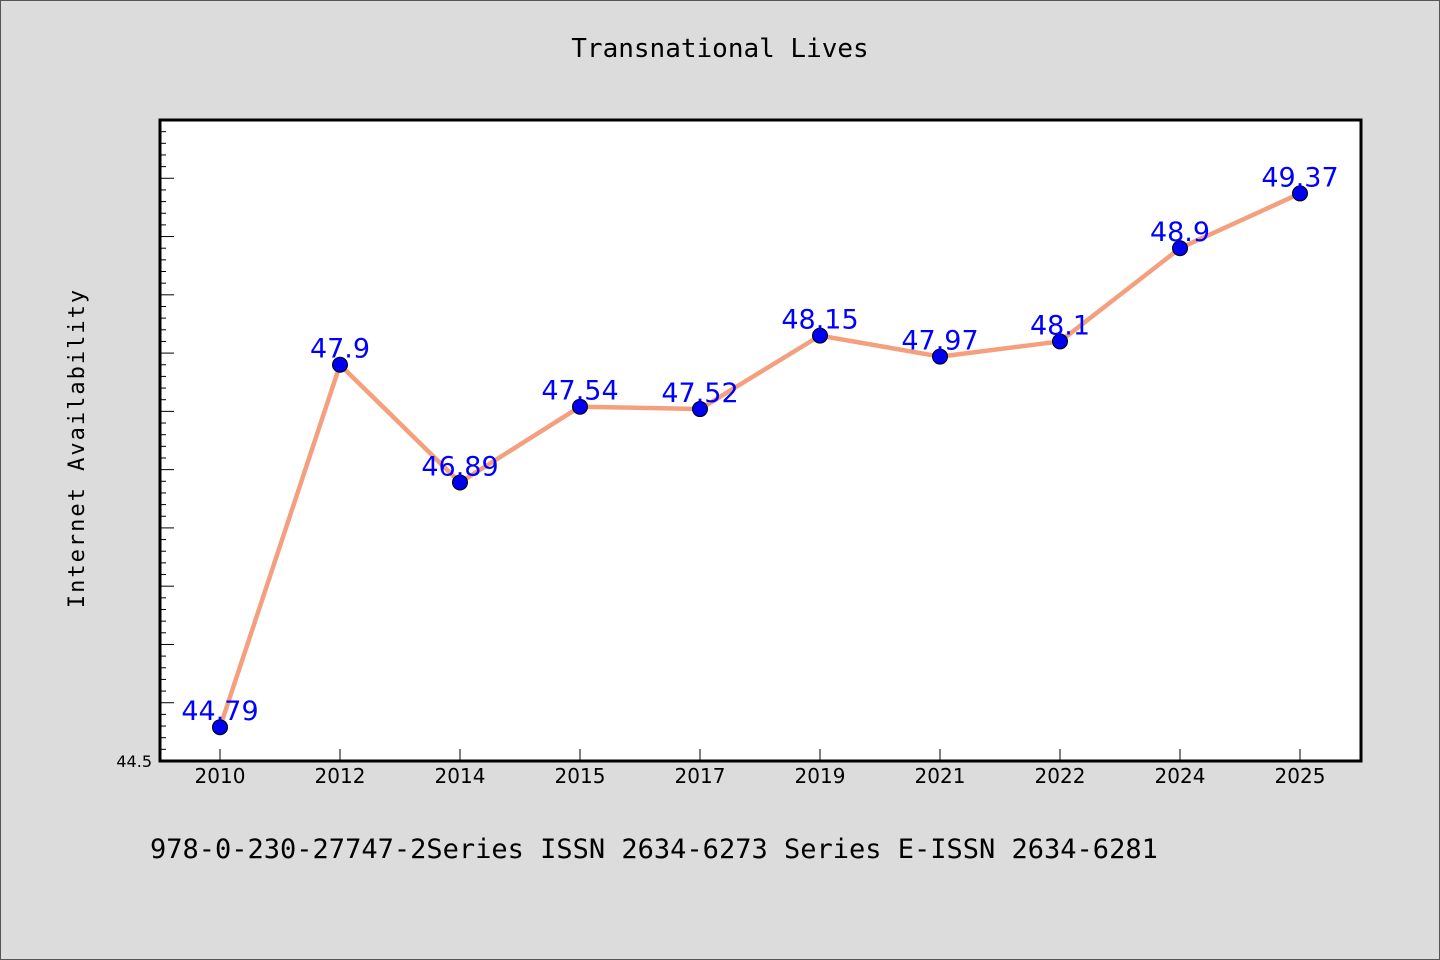 The height and width of the screenshot is (960, 1440). I want to click on y-axis-tick-labels: 44.5, so click(134, 761).